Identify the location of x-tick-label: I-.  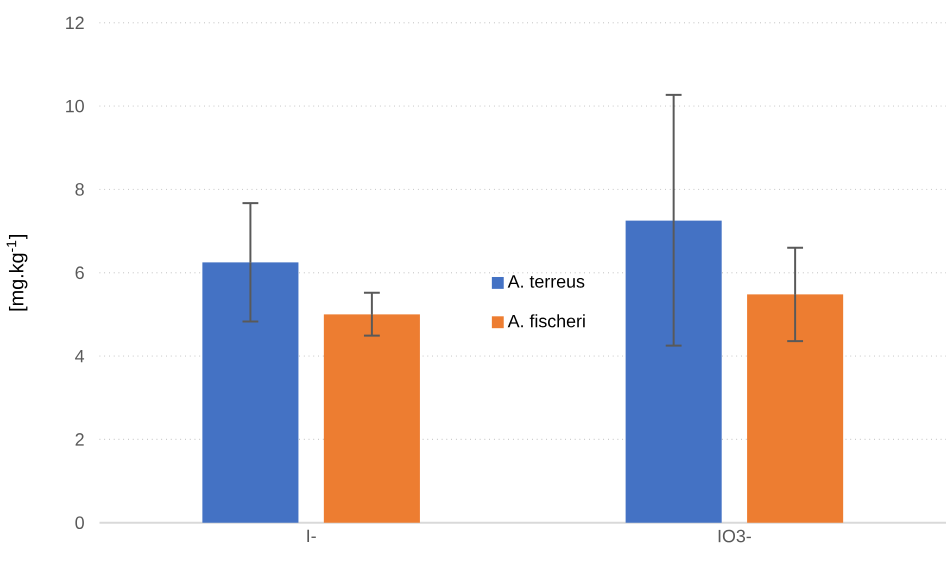
(311, 536).